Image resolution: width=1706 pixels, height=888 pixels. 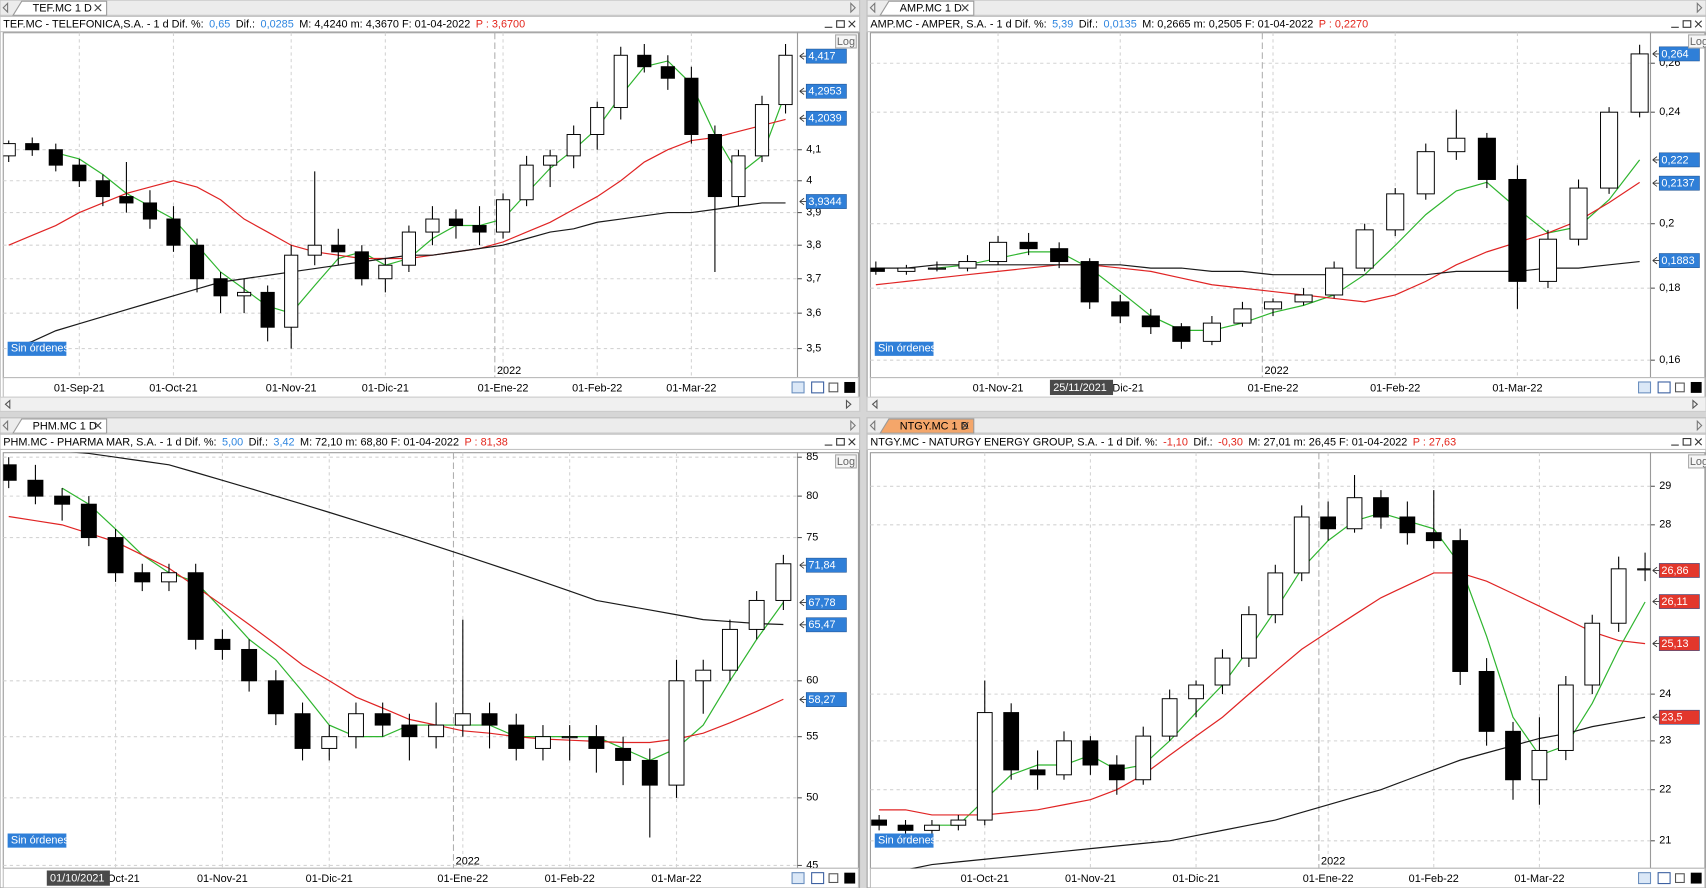 What do you see at coordinates (428, 539) in the screenshot?
I see `moving-average-line` at bounding box center [428, 539].